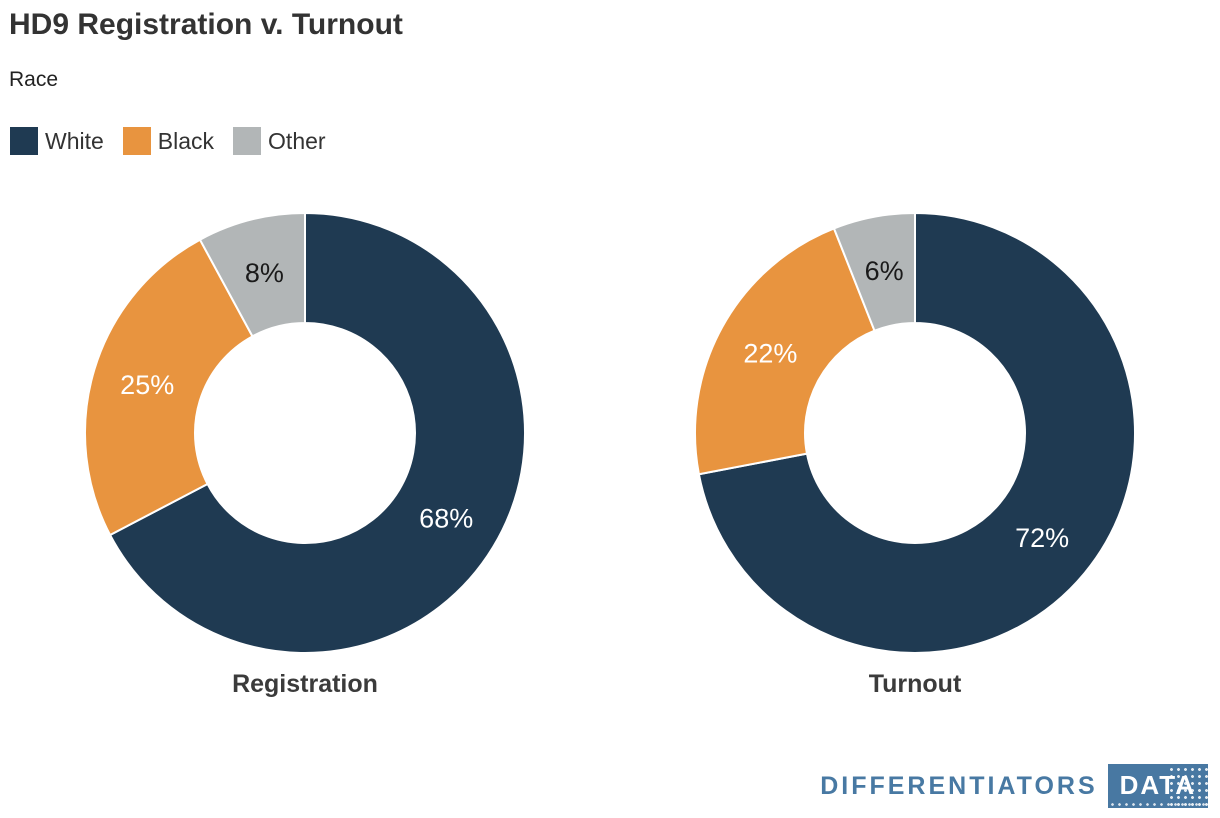  Describe the element at coordinates (247, 141) in the screenshot. I see `legend-swatch-other` at that location.